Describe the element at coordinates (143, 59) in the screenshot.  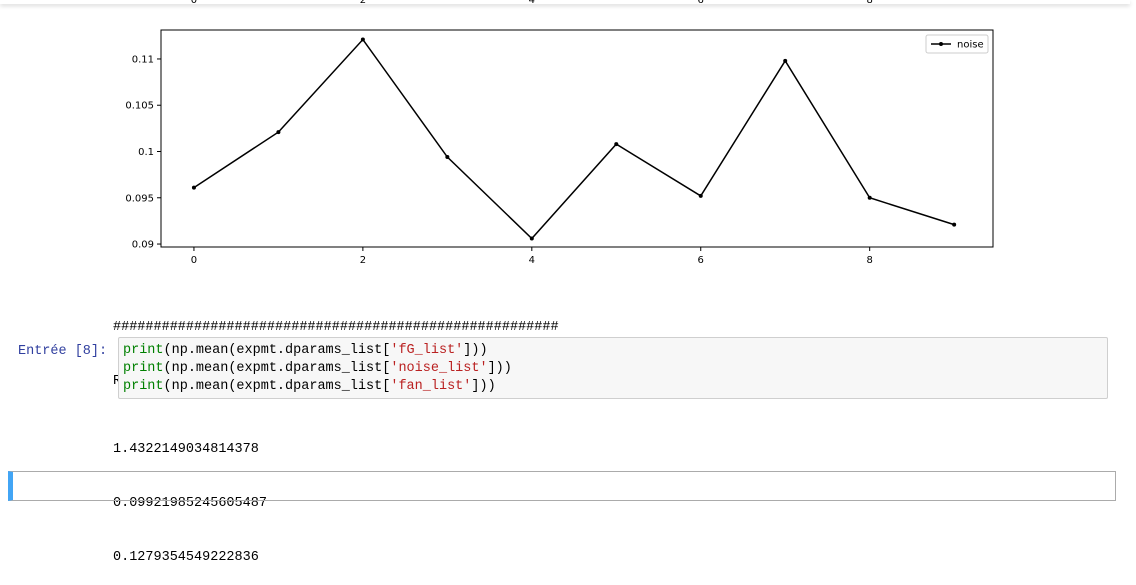
I see `y-tick-label: 0.11` at that location.